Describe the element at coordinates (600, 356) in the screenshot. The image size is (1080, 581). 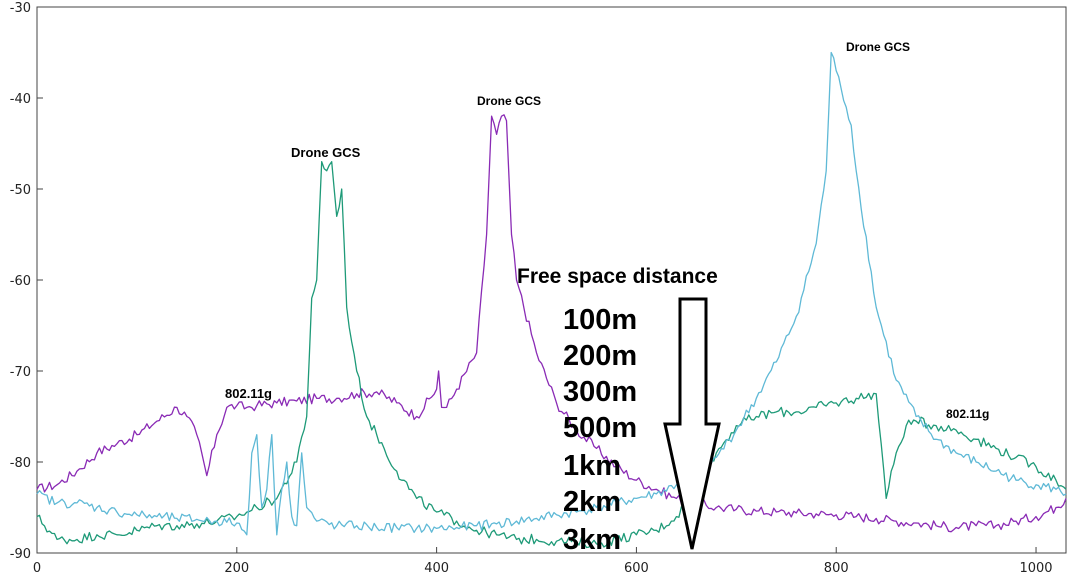
I see `distance-item: 200m` at that location.